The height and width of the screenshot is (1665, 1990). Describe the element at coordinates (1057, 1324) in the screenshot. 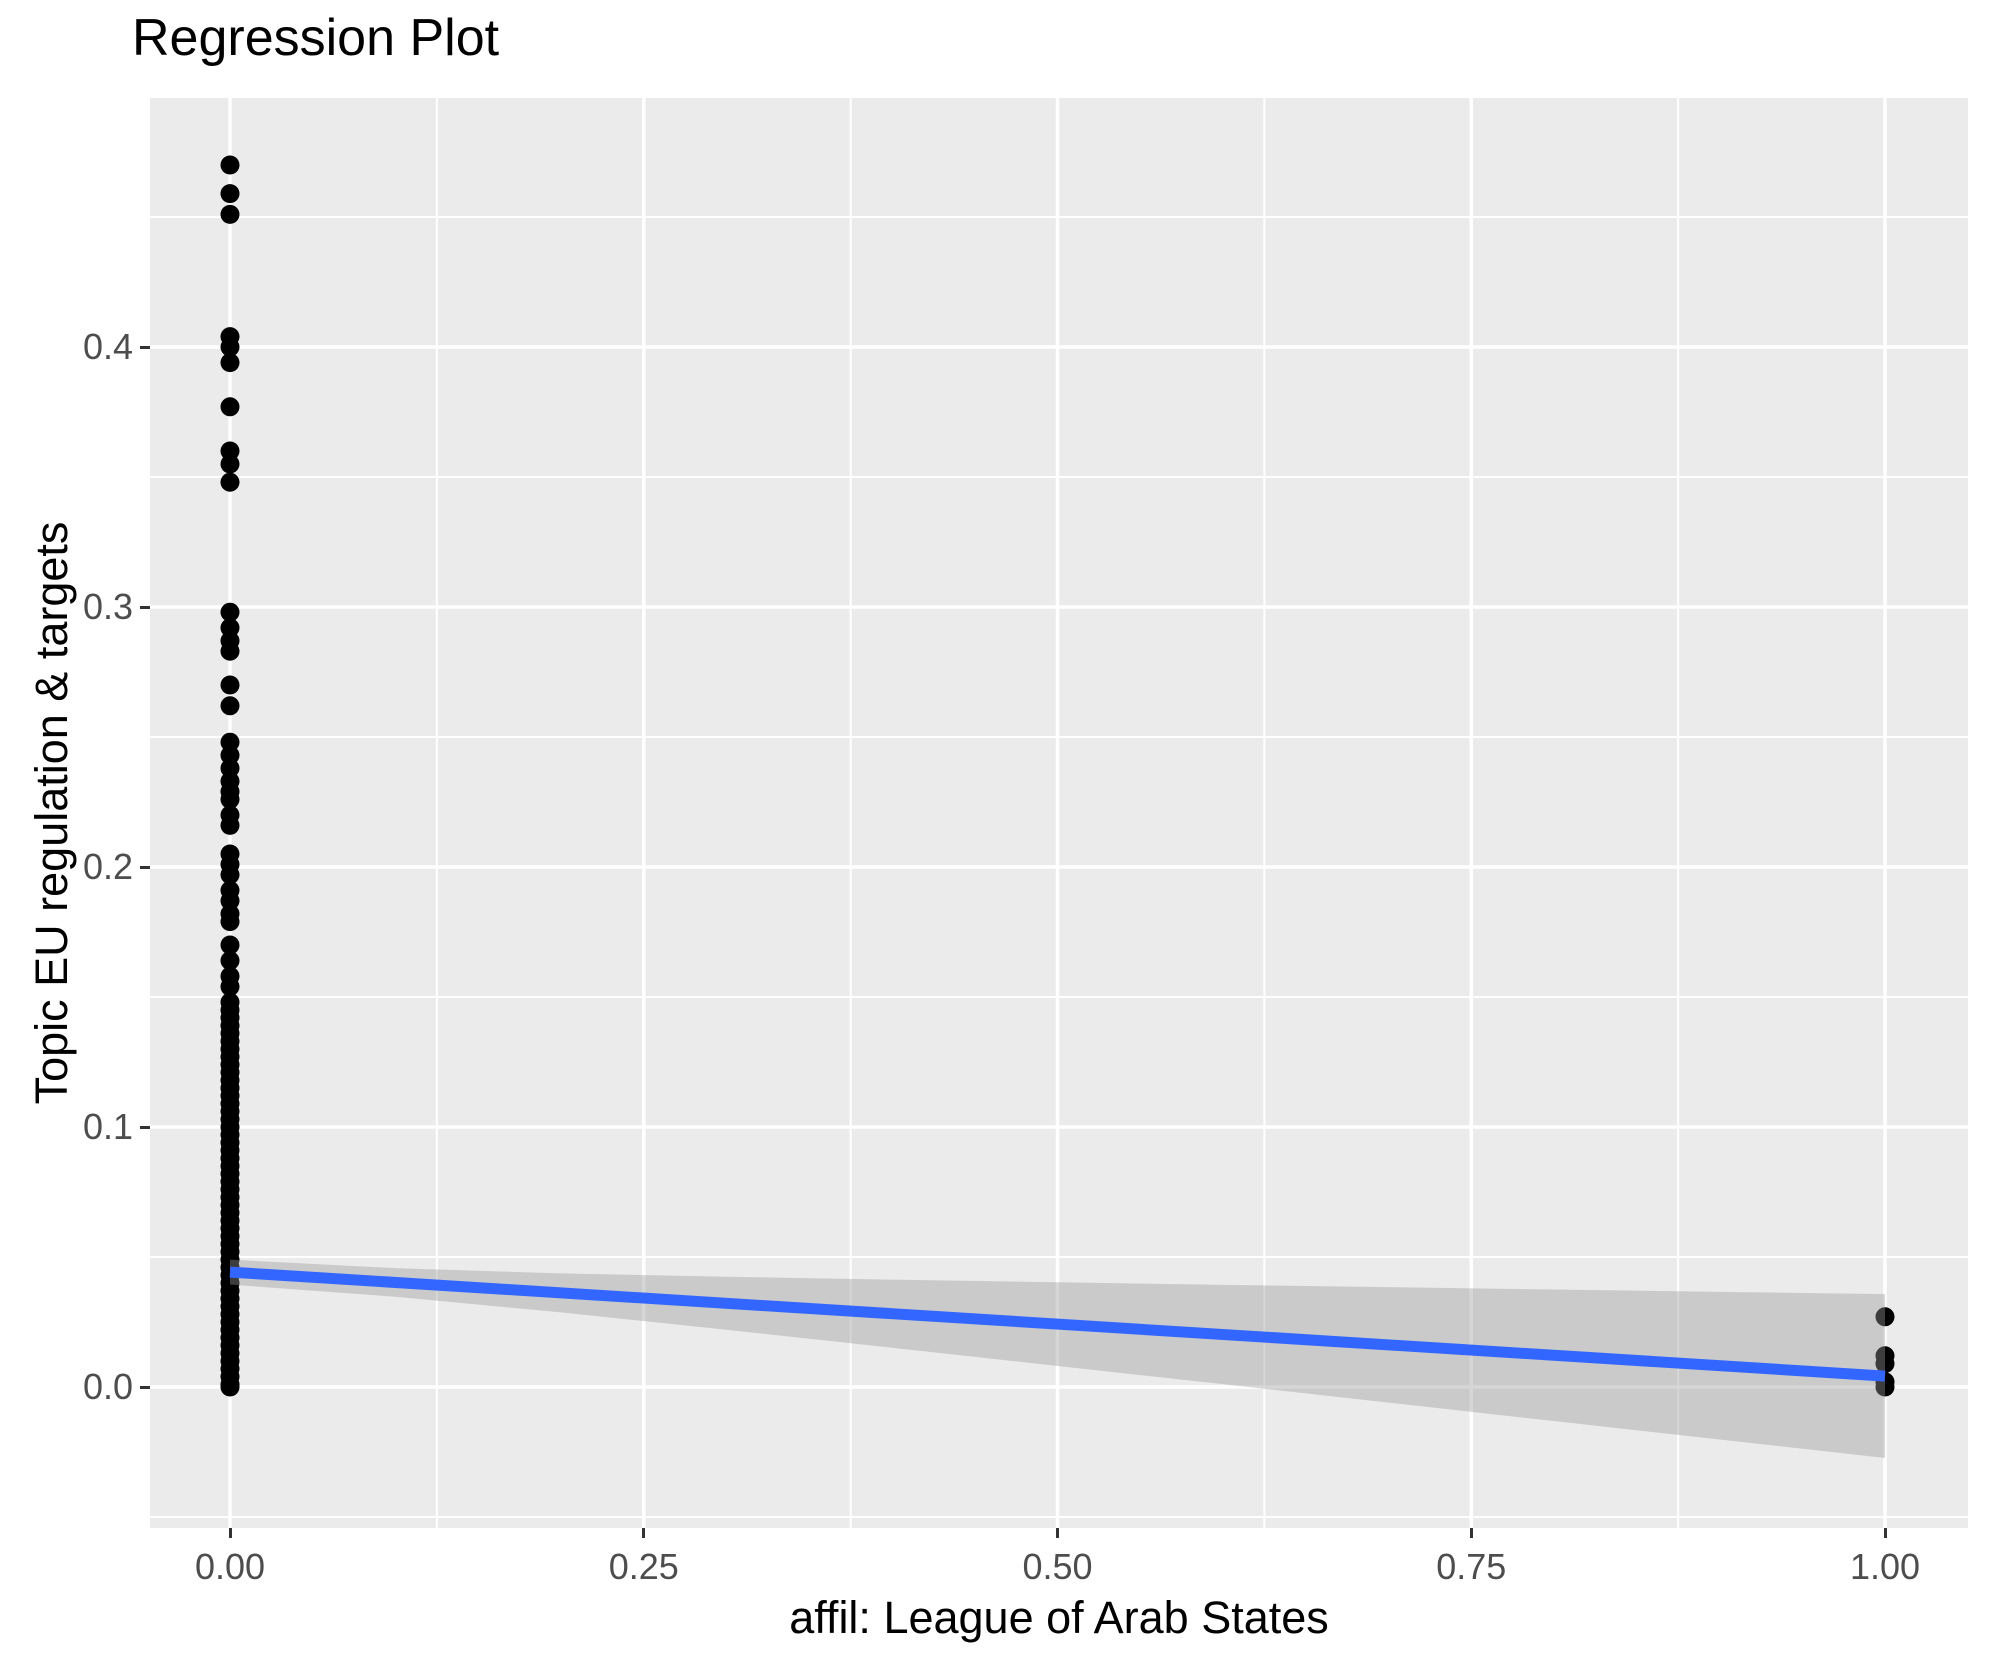

I see `regression-line` at that location.